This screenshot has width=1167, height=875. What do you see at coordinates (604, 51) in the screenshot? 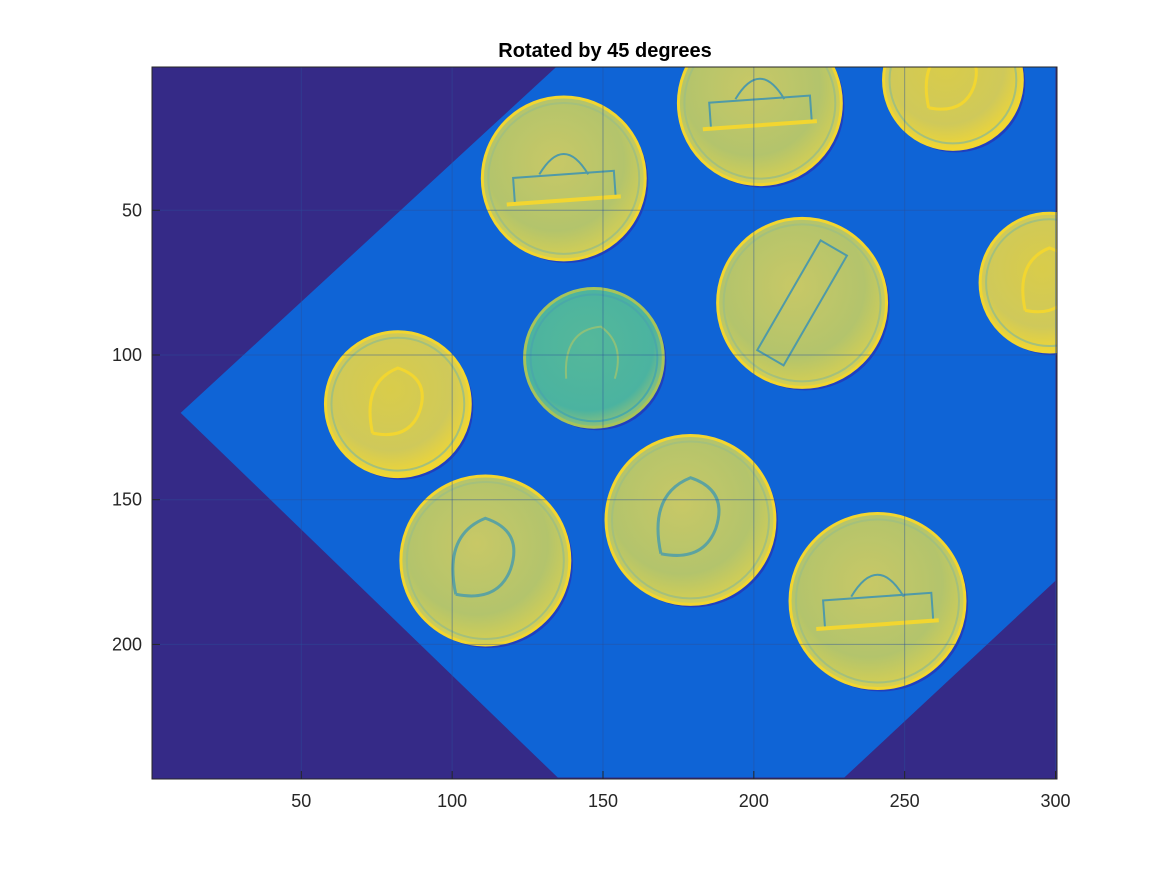
I see `chart-title: Rotated by 45 degrees` at bounding box center [604, 51].